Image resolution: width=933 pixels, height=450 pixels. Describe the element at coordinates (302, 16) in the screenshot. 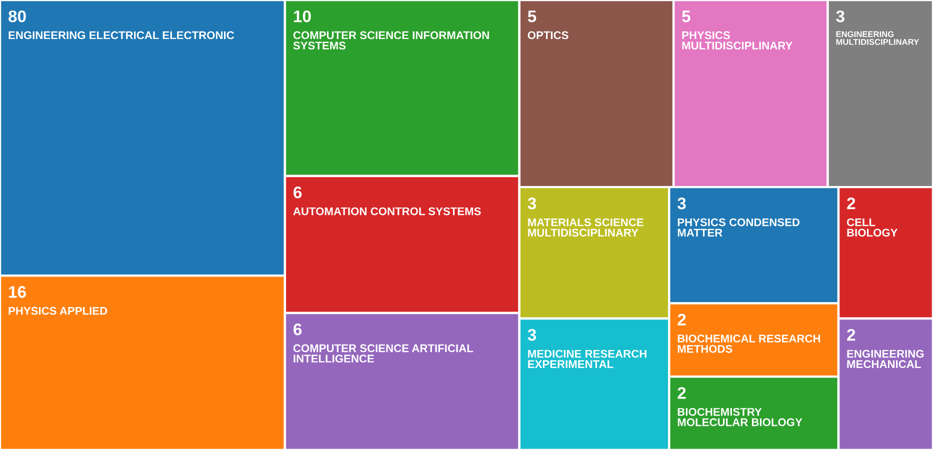

I see `data-label: 10` at that location.